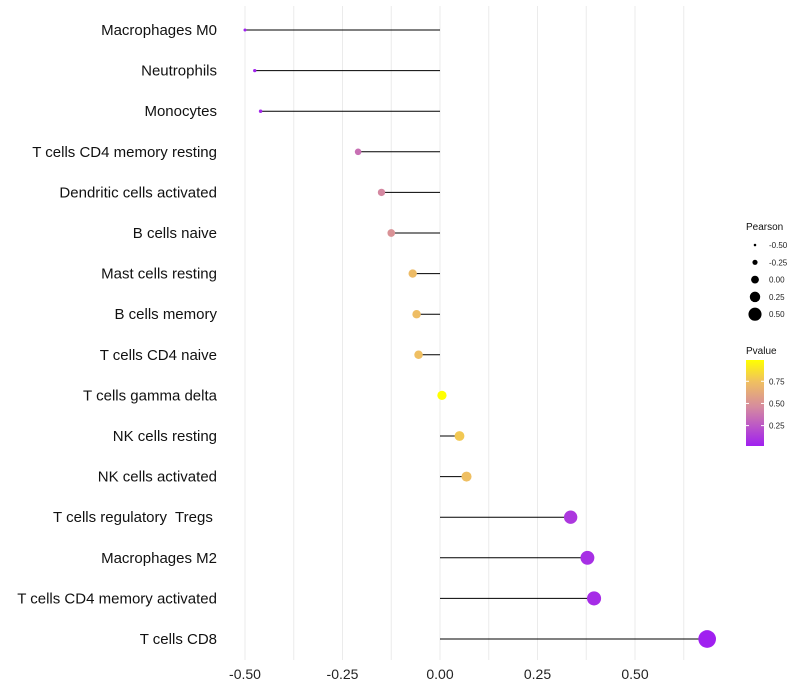 The image size is (800, 700). Describe the element at coordinates (157, 477) in the screenshot. I see `category-label: NK cells activated` at that location.